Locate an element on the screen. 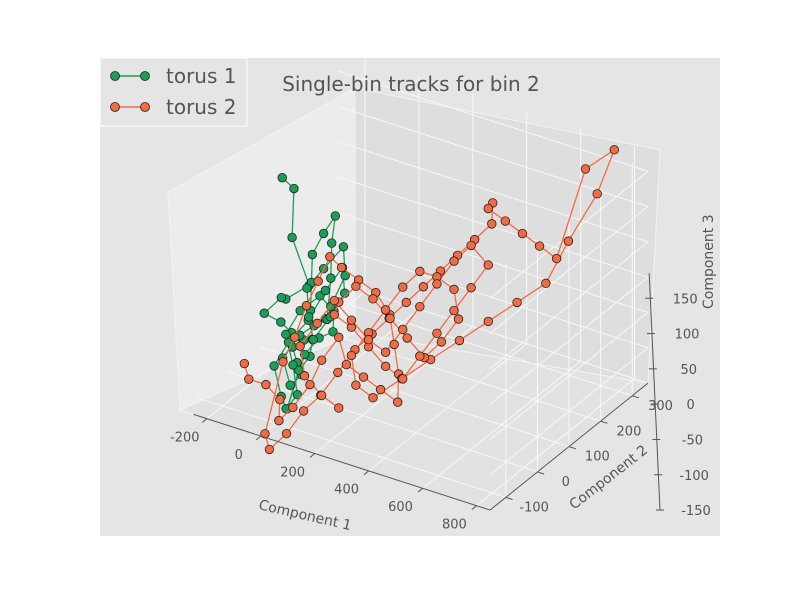 Image resolution: width=800 pixels, height=597 pixels. y-tick-label-3: 200 is located at coordinates (629, 431).